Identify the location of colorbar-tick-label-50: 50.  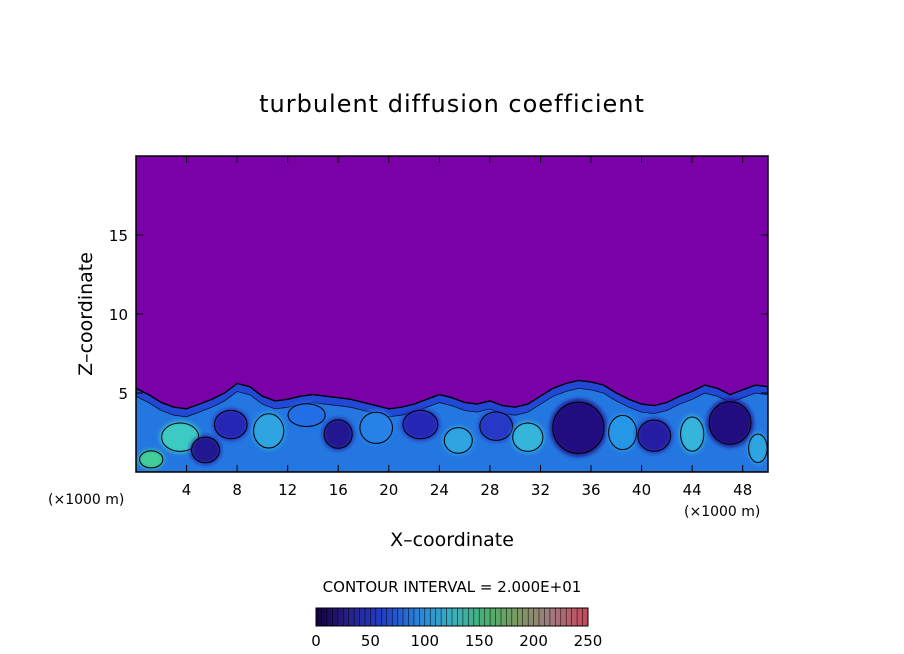
(370, 641).